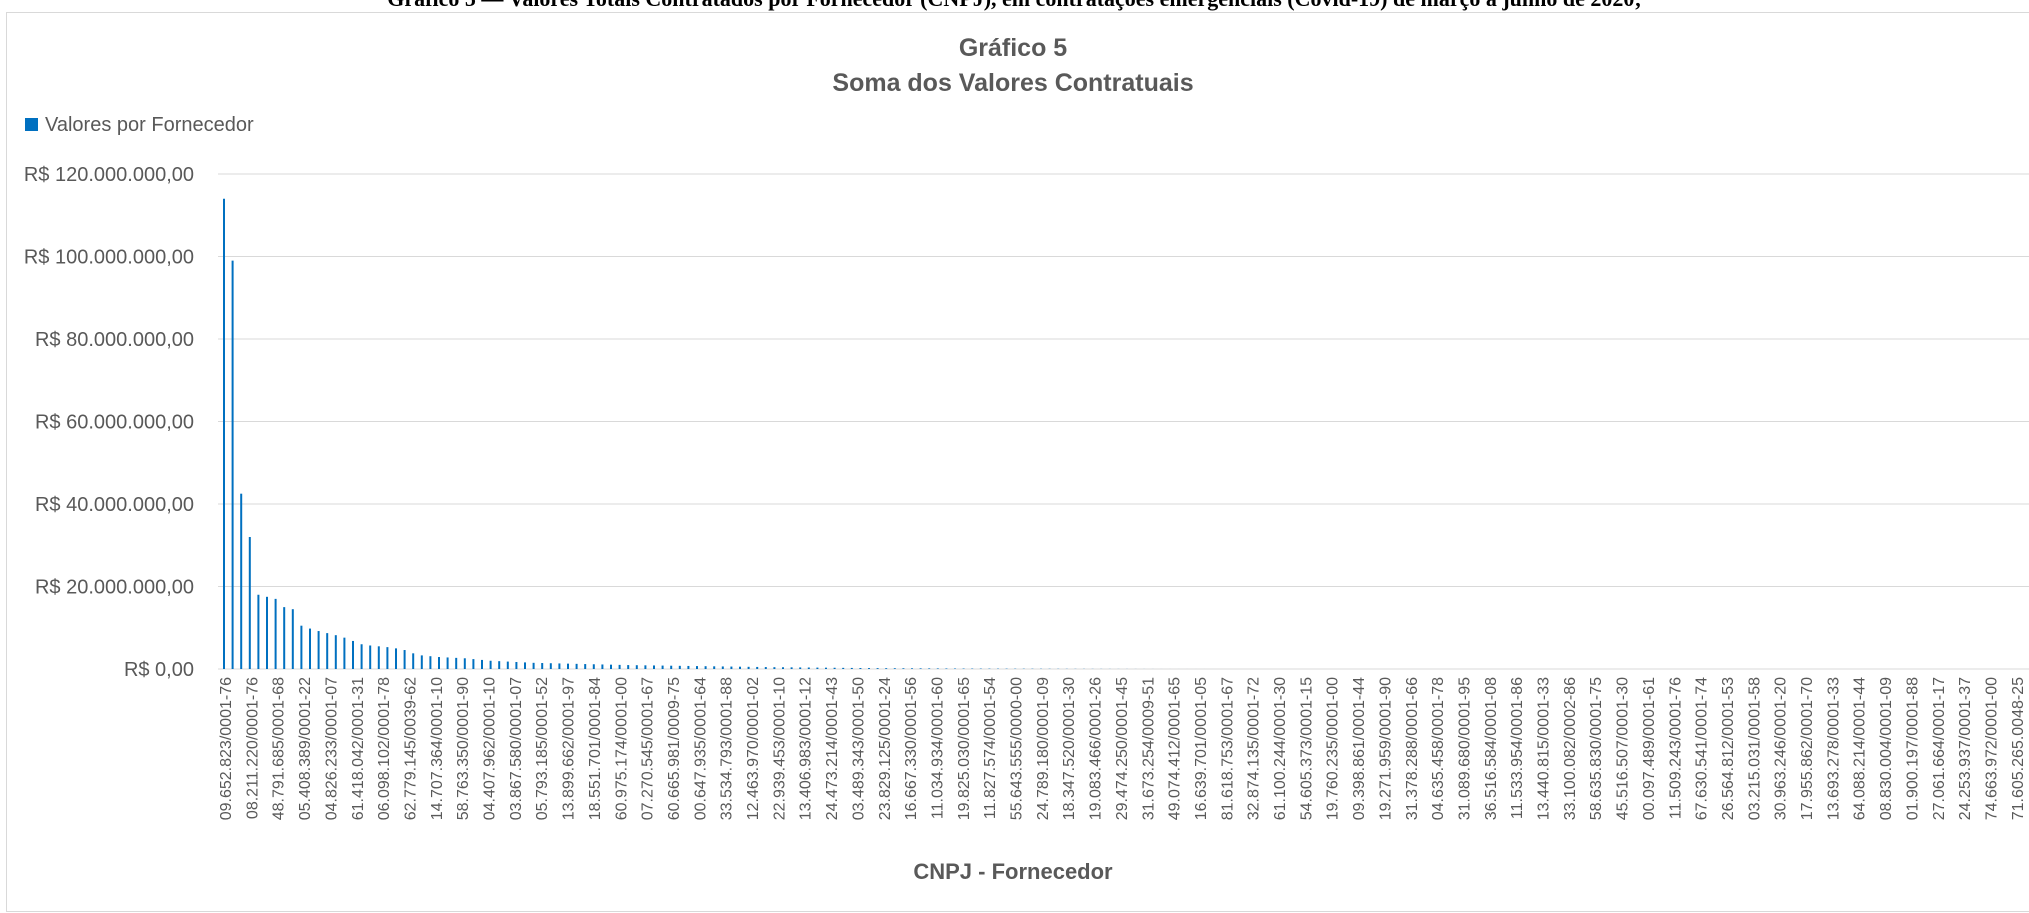  Describe the element at coordinates (463, 748) in the screenshot. I see `x-tick-label: 58.763.350/0001-90` at that location.